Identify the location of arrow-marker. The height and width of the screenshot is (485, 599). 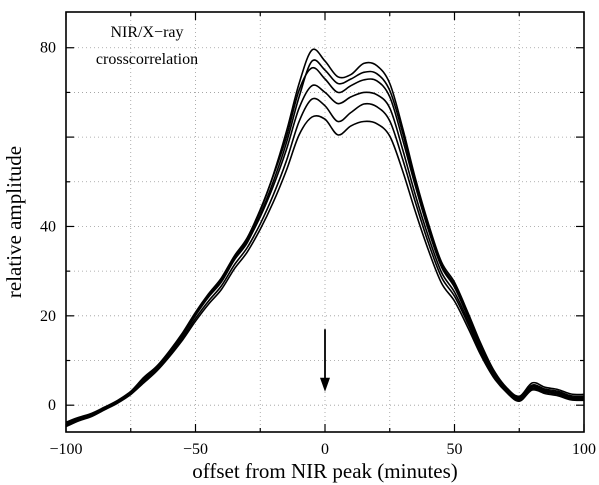
(325, 360).